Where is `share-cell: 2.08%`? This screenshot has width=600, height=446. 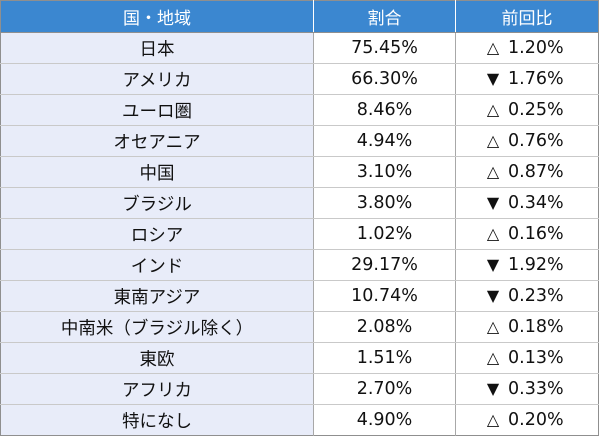 share-cell: 2.08% is located at coordinates (384, 327).